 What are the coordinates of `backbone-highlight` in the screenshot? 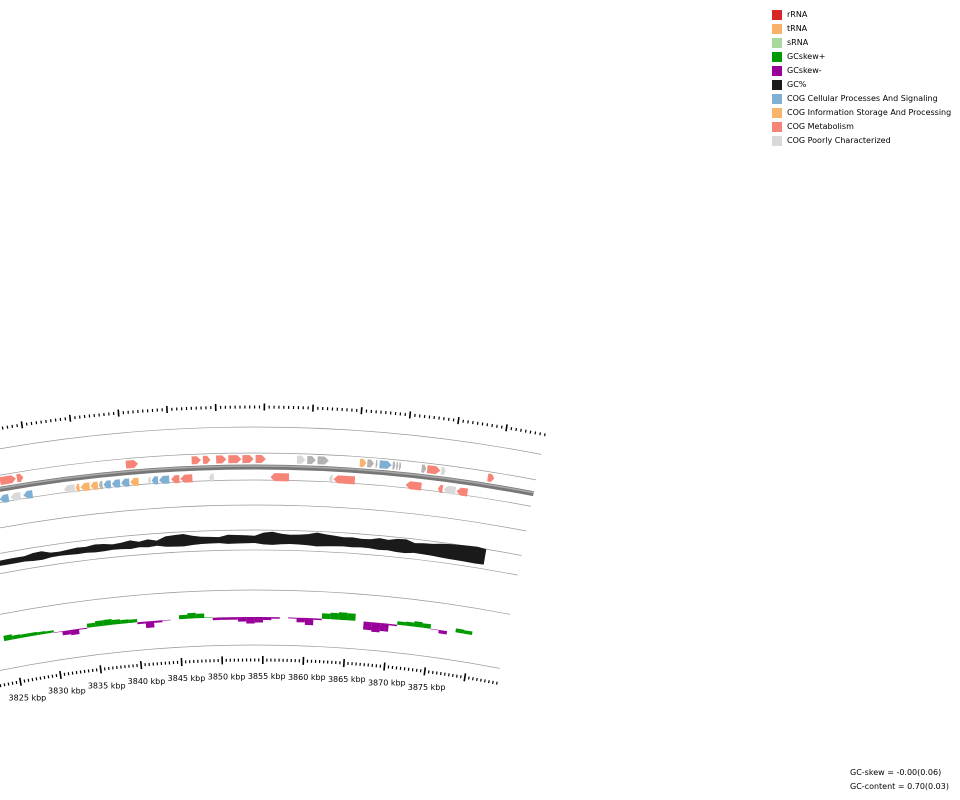 It's located at (267, 479).